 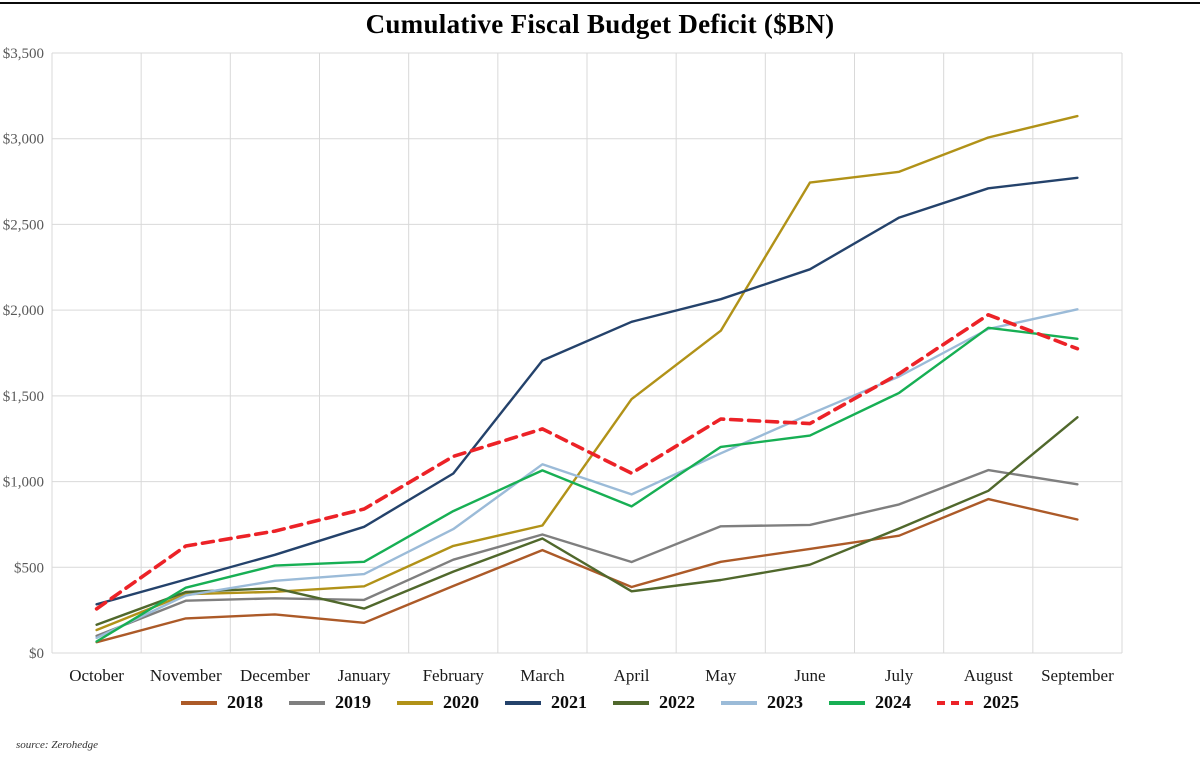 What do you see at coordinates (546, 702) in the screenshot?
I see `legend-item-2021: 2021` at bounding box center [546, 702].